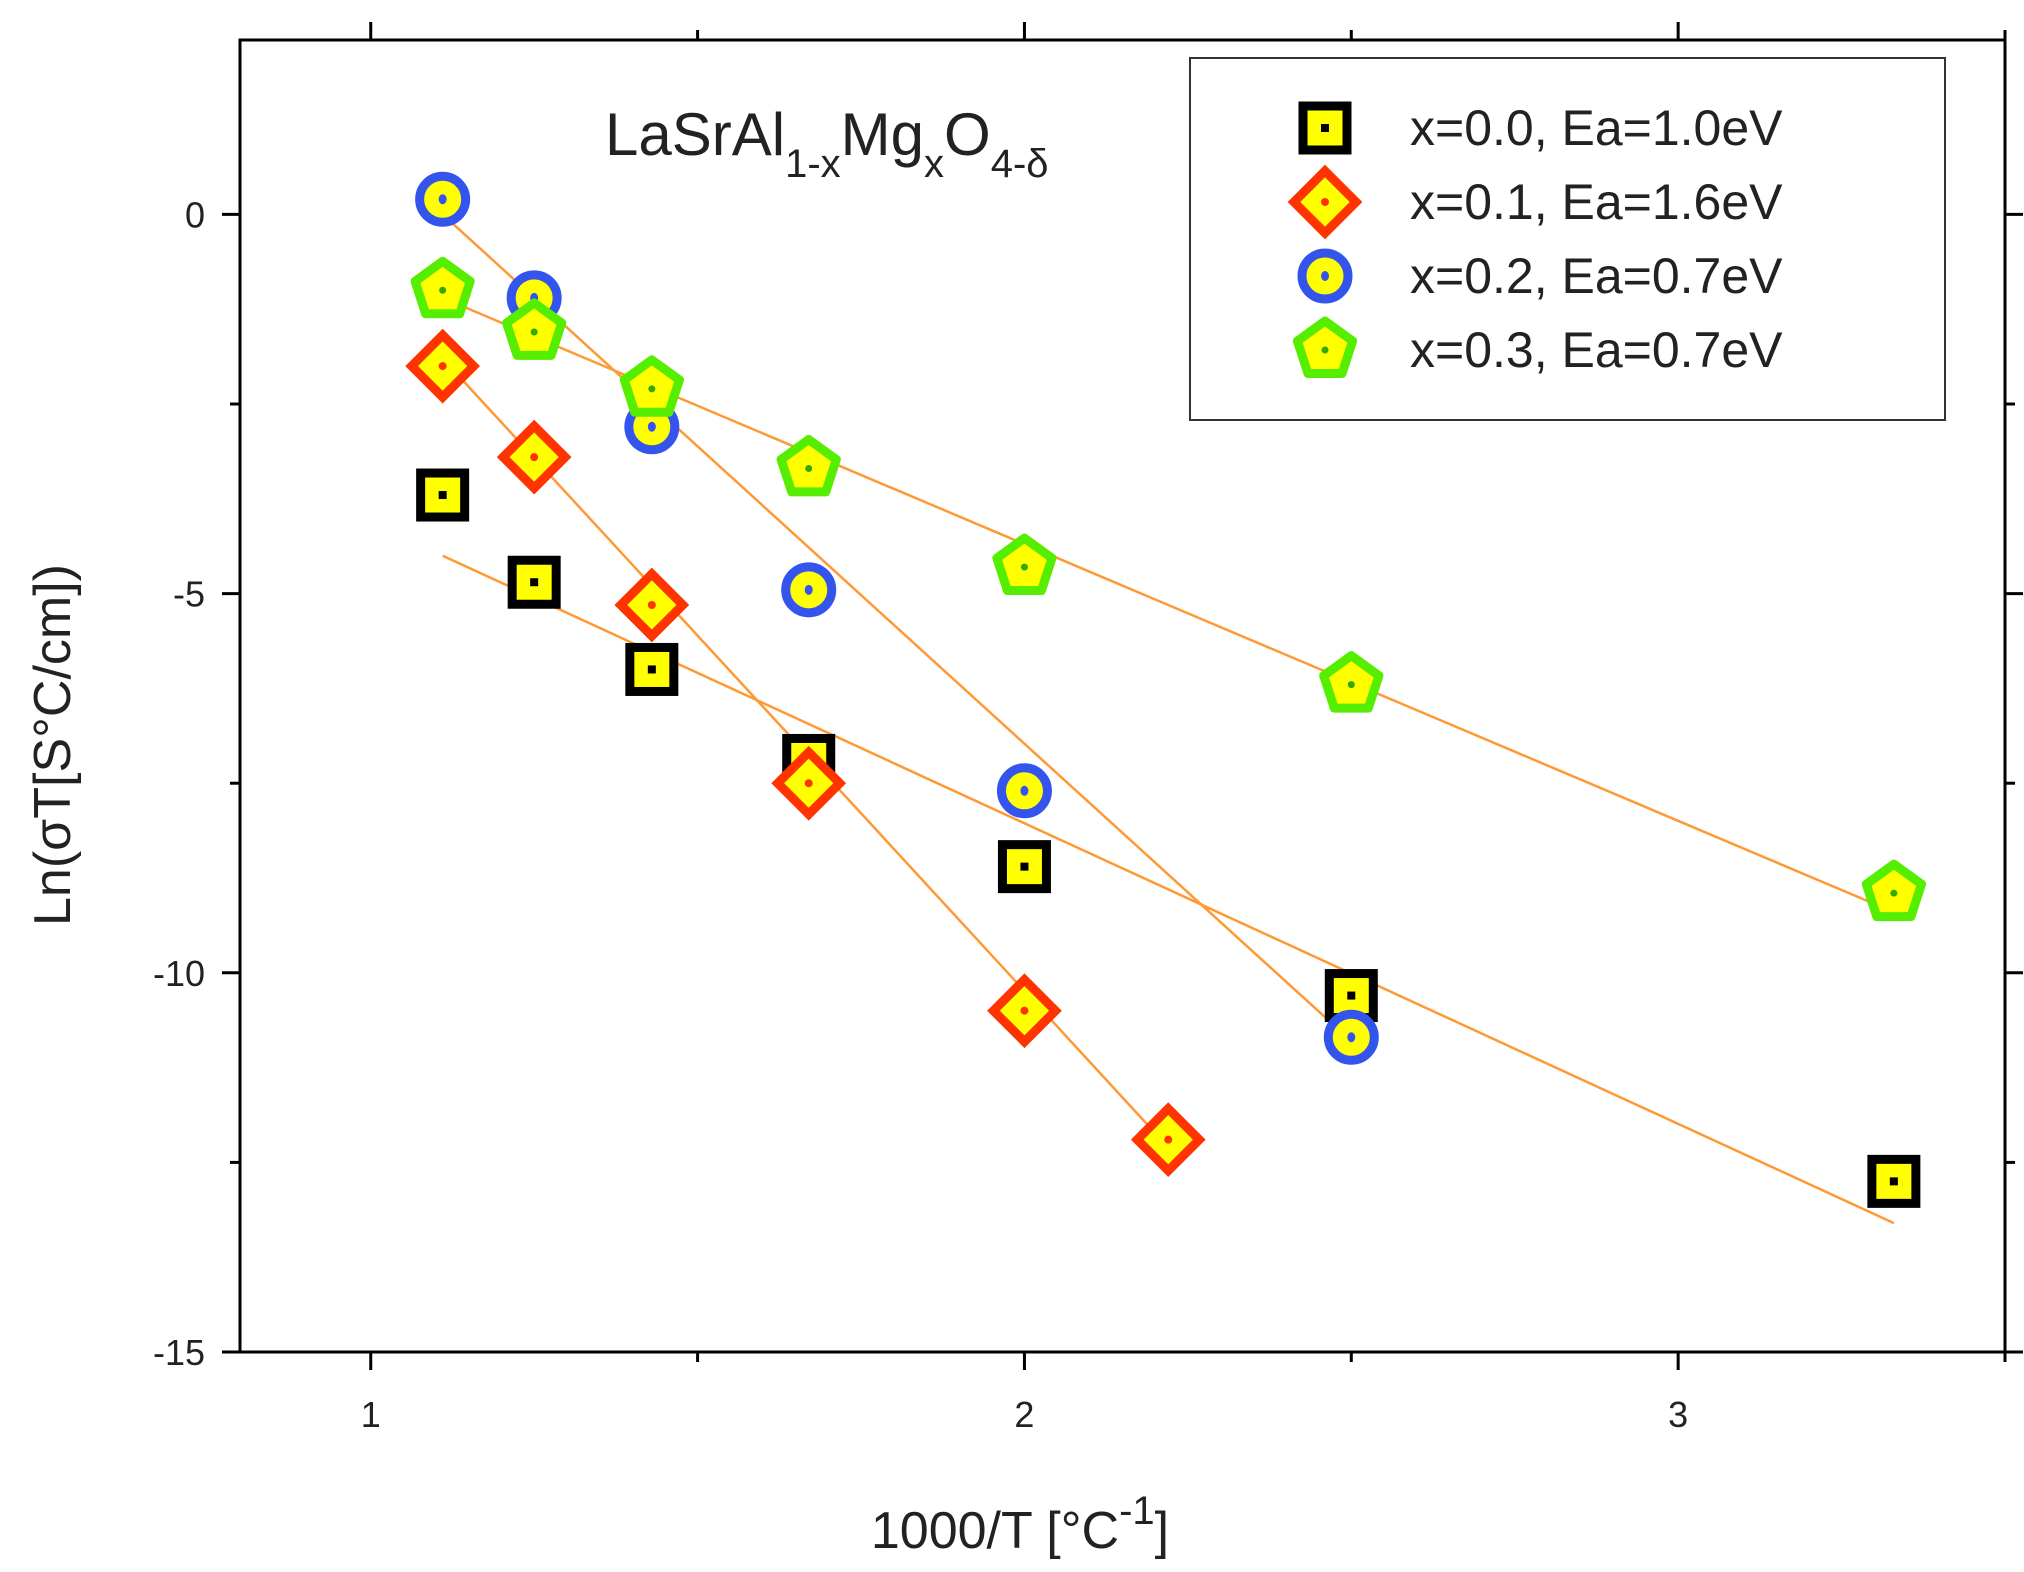 Image resolution: width=2024 pixels, height=1572 pixels. What do you see at coordinates (189, 594) in the screenshot?
I see `y-tick-label: -5` at bounding box center [189, 594].